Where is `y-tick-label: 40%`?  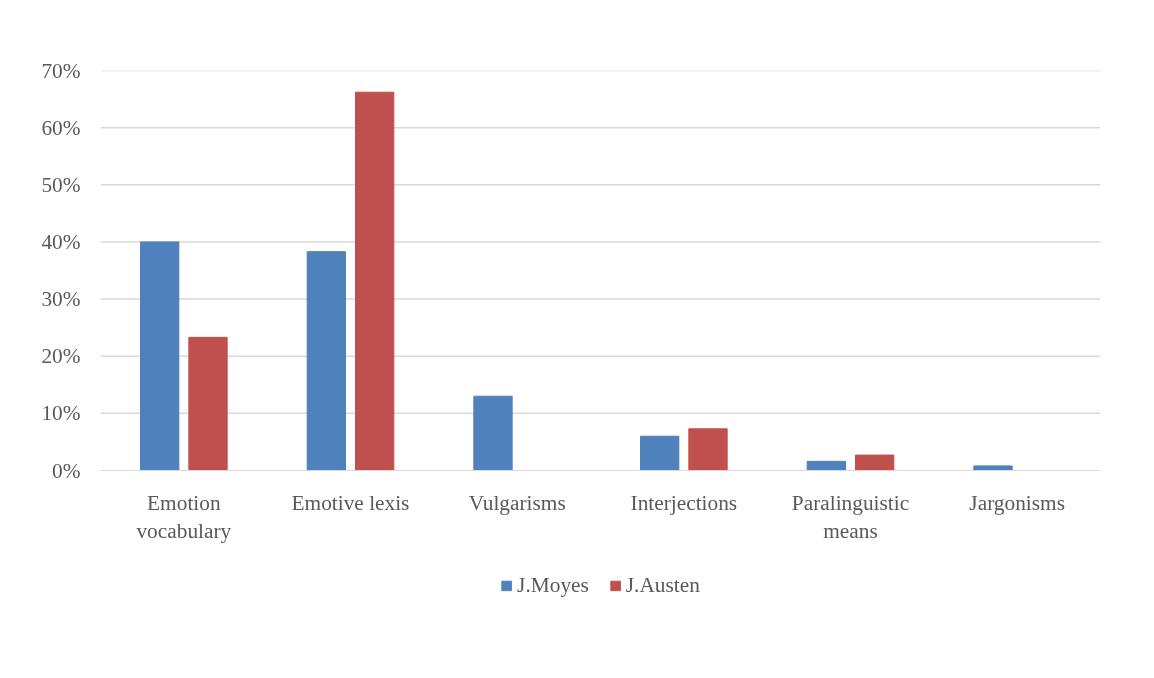
y-tick-label: 40% is located at coordinates (61, 241).